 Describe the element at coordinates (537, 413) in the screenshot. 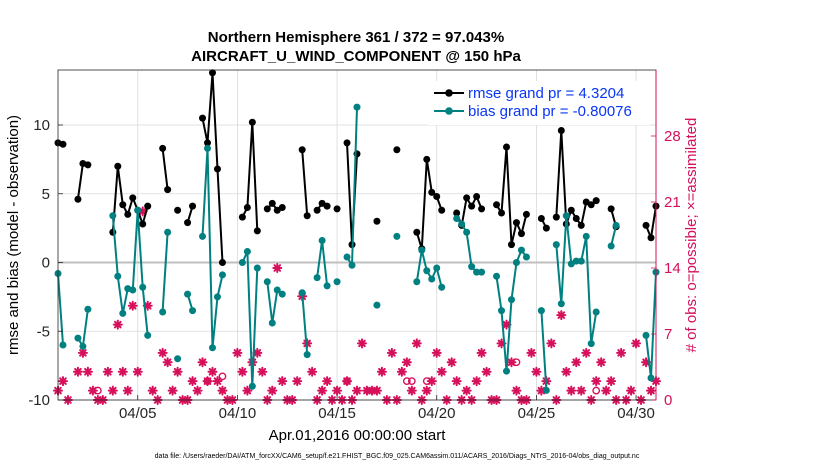

I see `x-tick-label: 04/25` at that location.